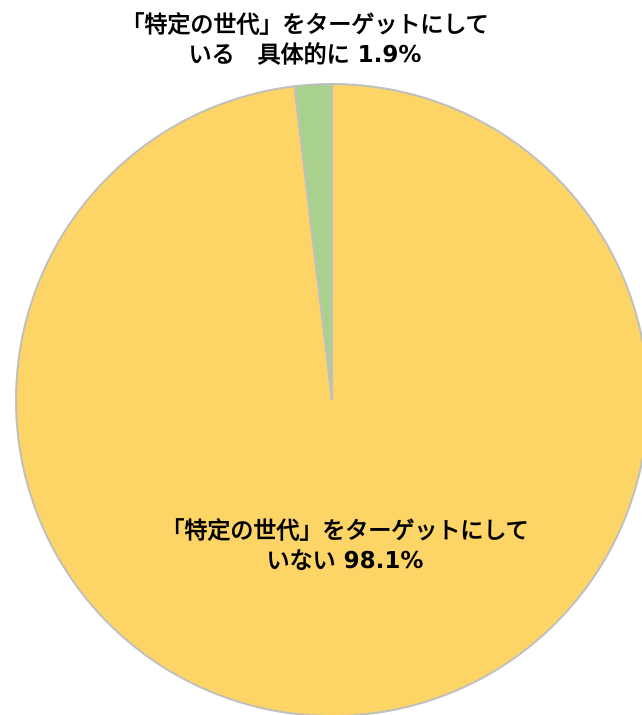 The height and width of the screenshot is (715, 642). What do you see at coordinates (345, 531) in the screenshot?
I see `slice-label-not-targeting-line1: 「特定の世代」をターゲットにして` at bounding box center [345, 531].